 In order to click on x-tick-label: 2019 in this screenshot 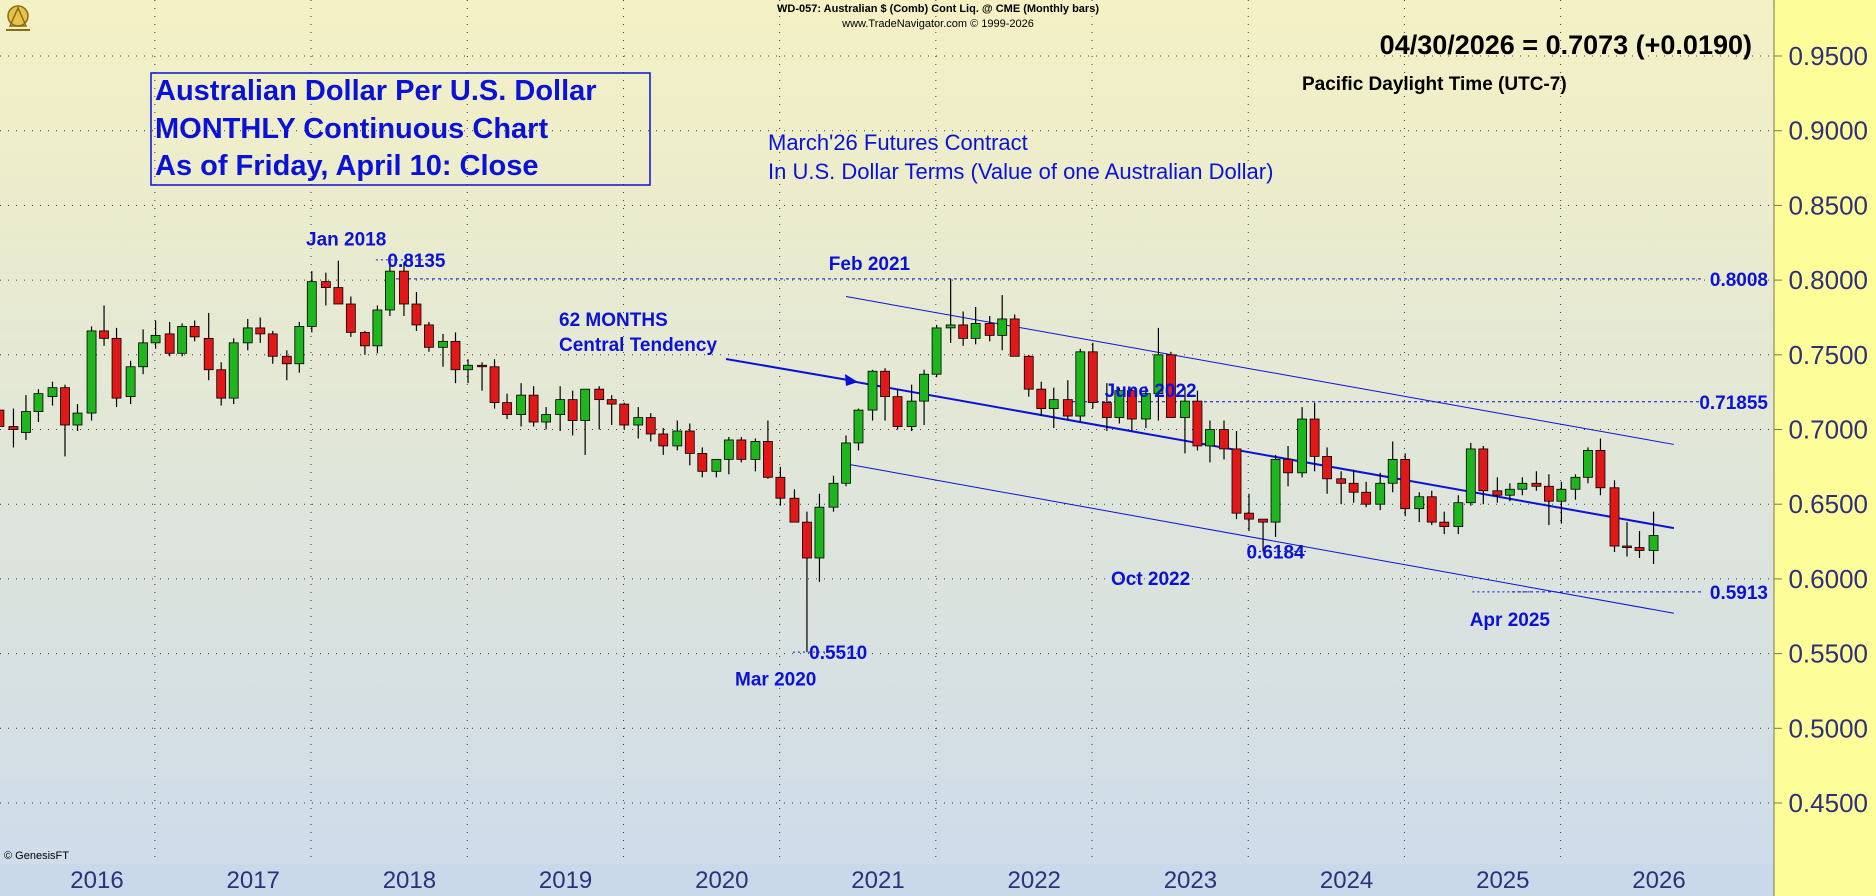, I will do `click(565, 880)`.